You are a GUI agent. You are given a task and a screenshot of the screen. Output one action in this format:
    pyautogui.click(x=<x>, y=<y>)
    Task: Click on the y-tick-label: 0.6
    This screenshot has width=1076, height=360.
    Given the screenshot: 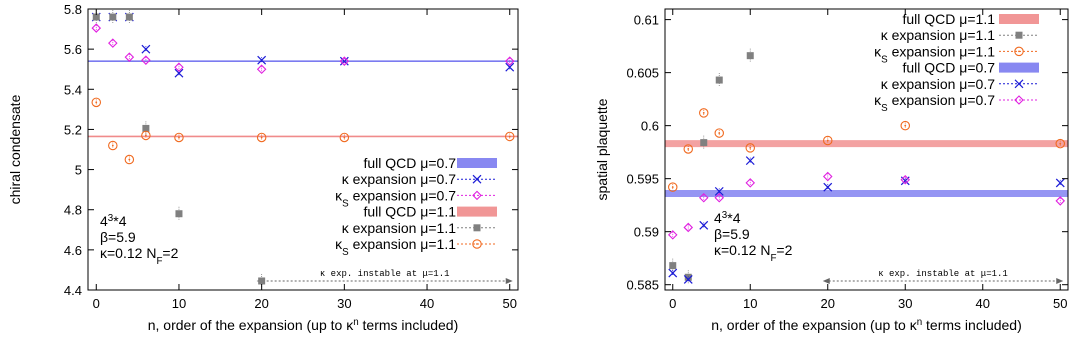 What is the action you would take?
    pyautogui.click(x=650, y=126)
    